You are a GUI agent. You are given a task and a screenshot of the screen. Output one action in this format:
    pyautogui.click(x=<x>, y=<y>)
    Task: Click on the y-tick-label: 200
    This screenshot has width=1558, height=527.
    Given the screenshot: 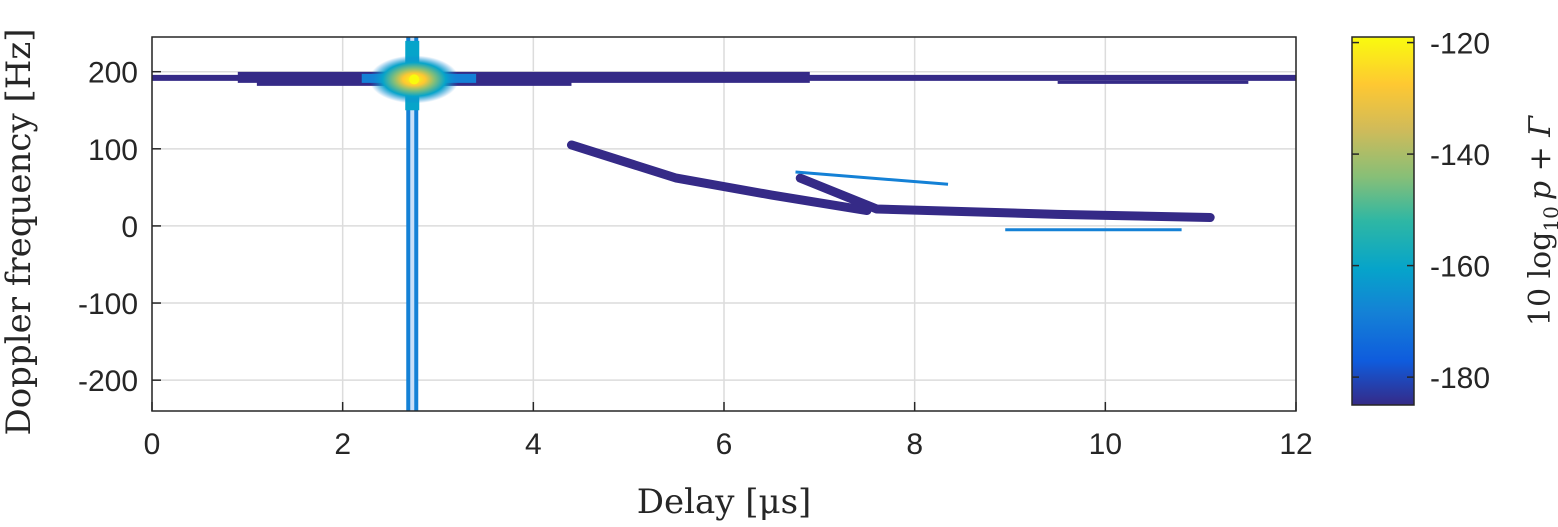 What is the action you would take?
    pyautogui.click(x=113, y=73)
    